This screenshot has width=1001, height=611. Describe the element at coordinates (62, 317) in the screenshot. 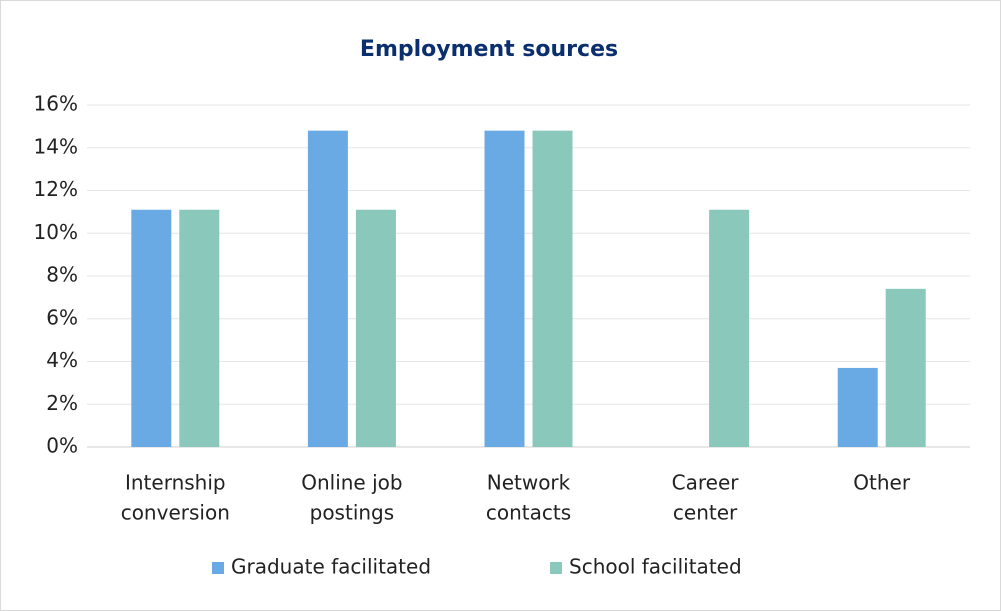

I see `y-tick-label: 6%` at that location.